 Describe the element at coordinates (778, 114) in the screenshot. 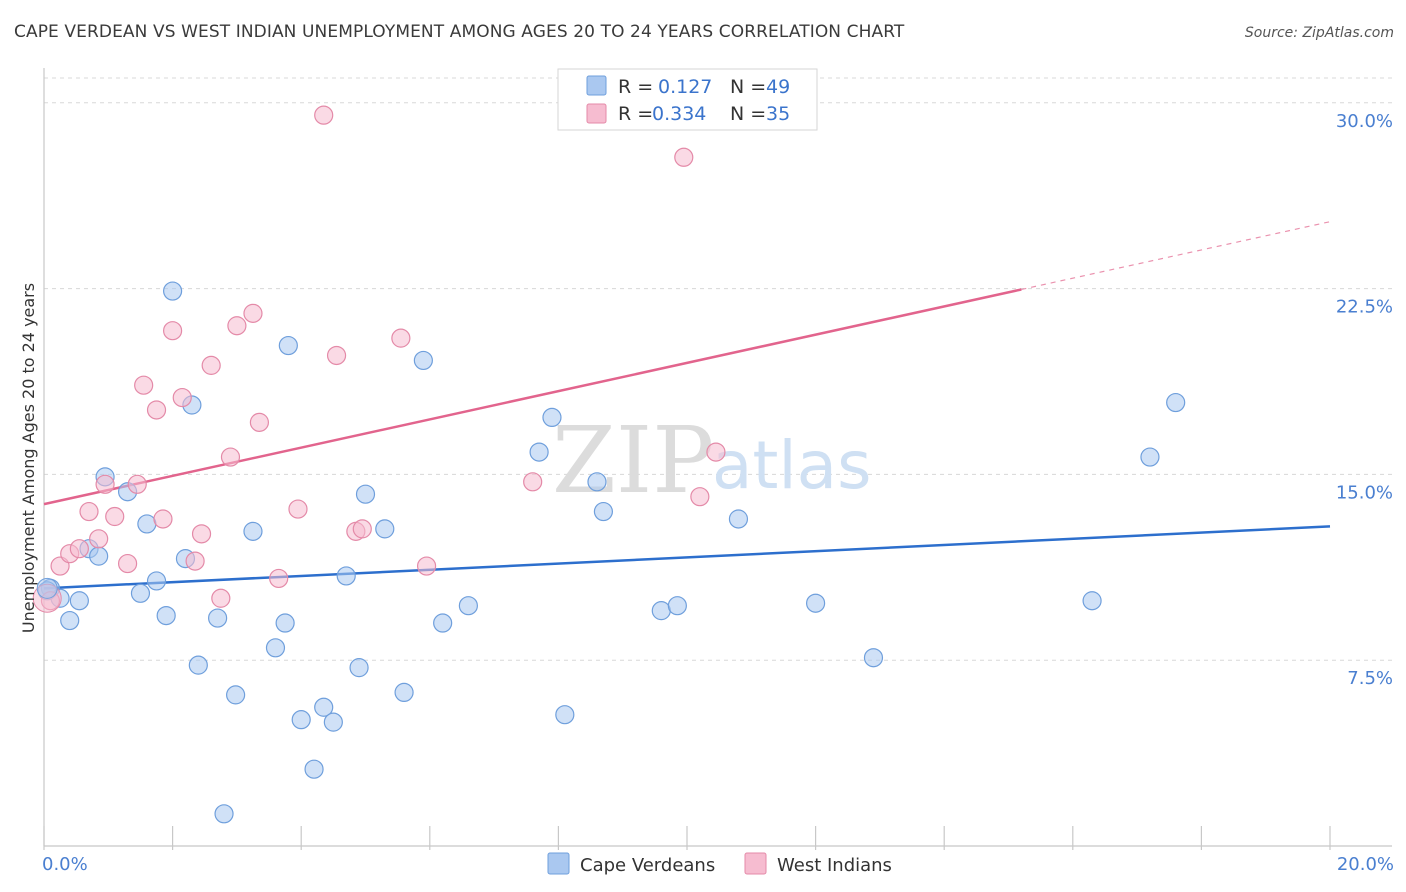

I see `legend-n-value-pink: 35` at that location.